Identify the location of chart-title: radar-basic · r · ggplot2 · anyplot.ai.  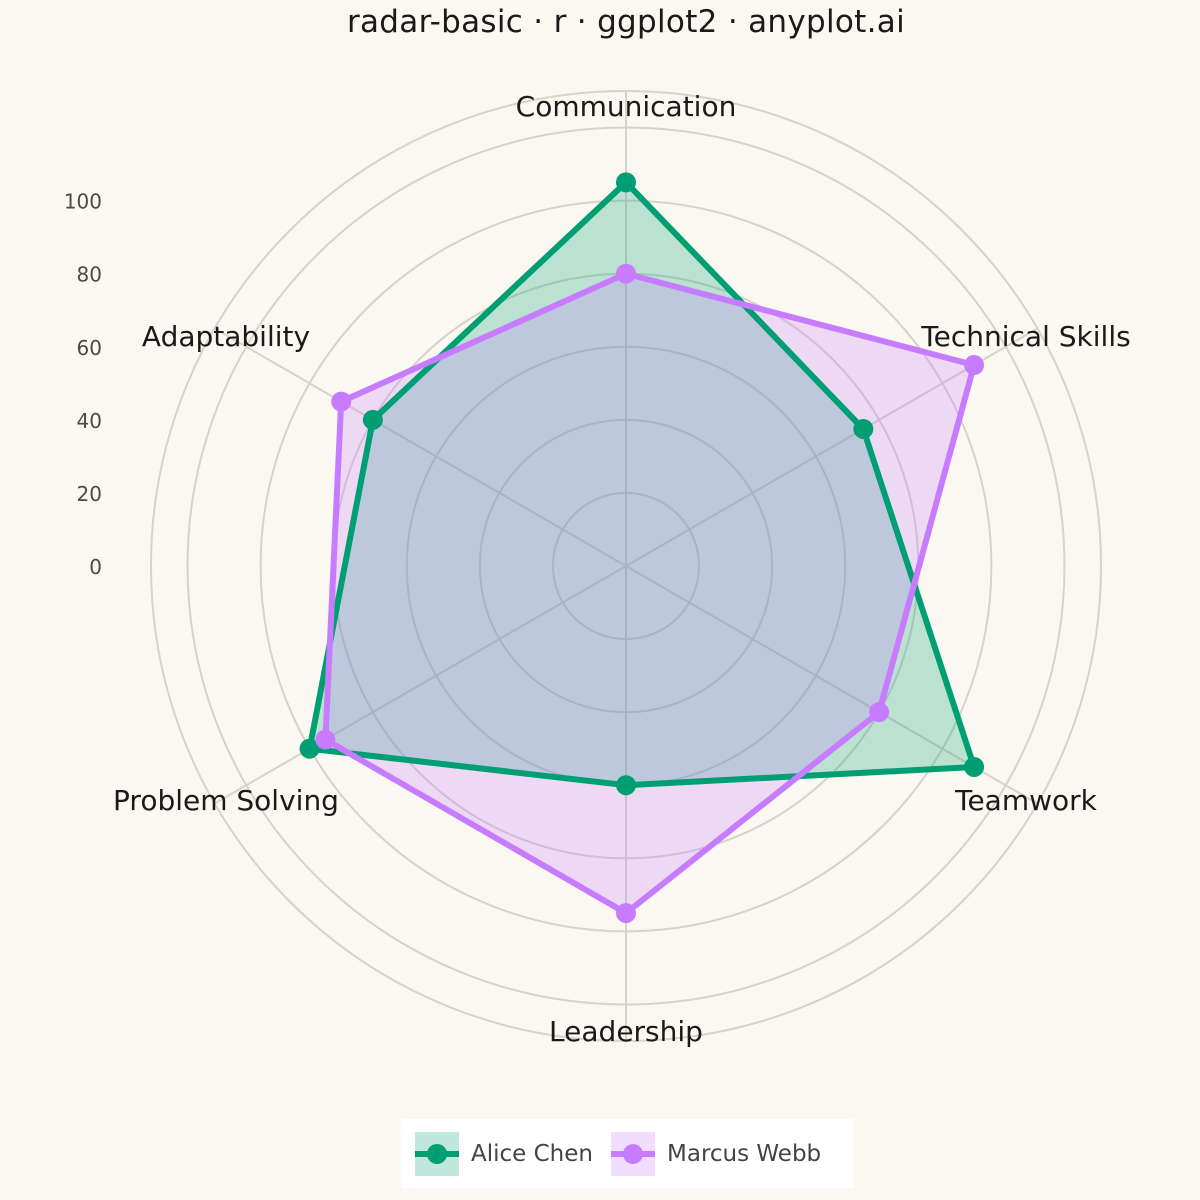
(626, 22).